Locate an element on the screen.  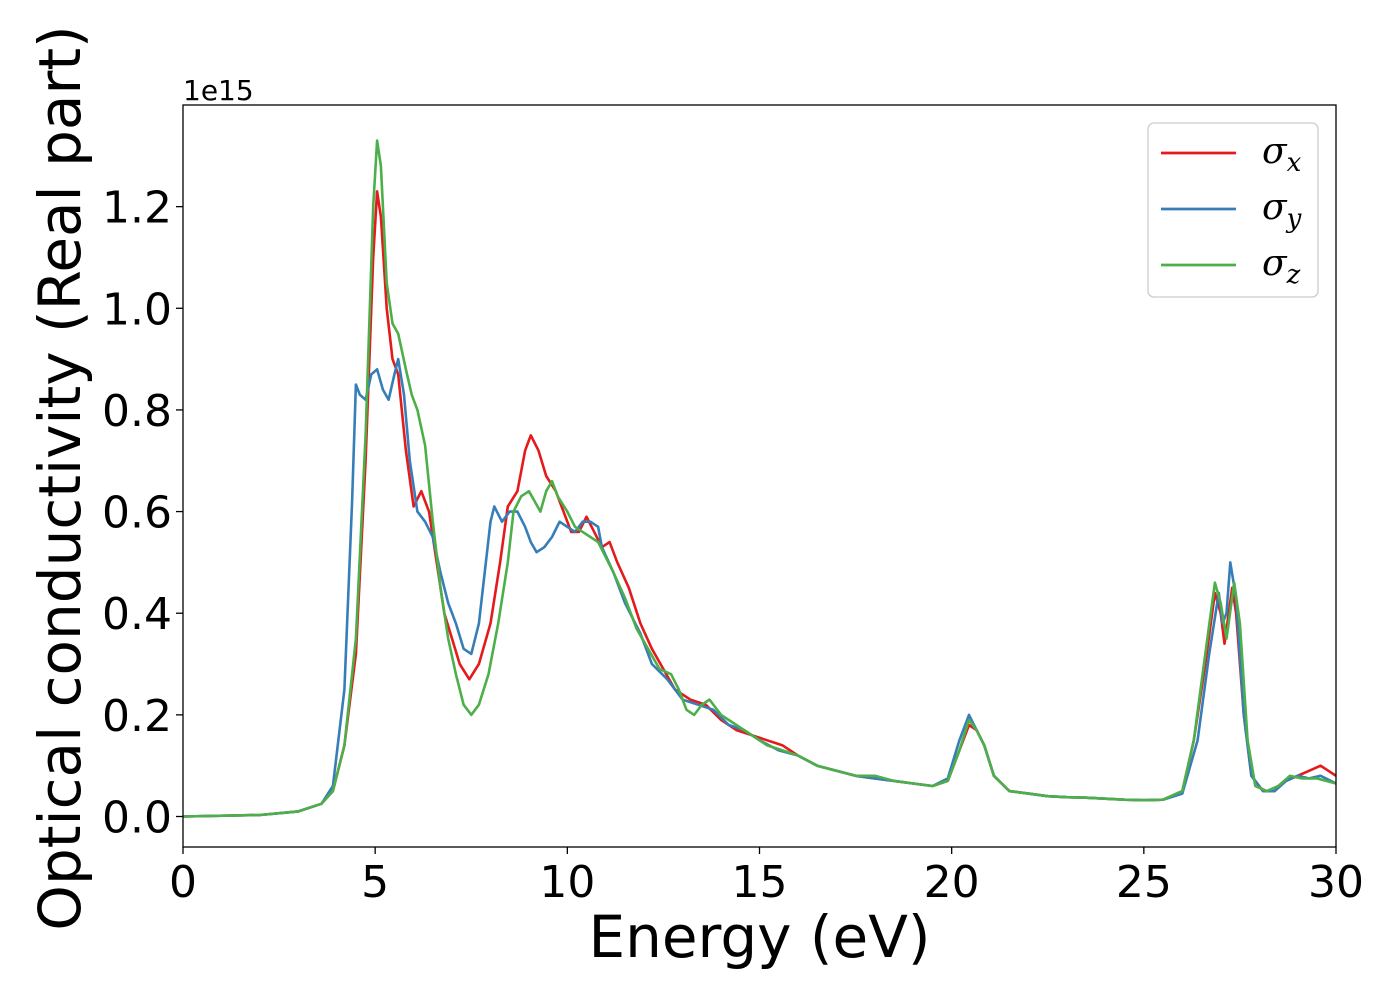
legend-label-y: σy is located at coordinates (1282, 210).